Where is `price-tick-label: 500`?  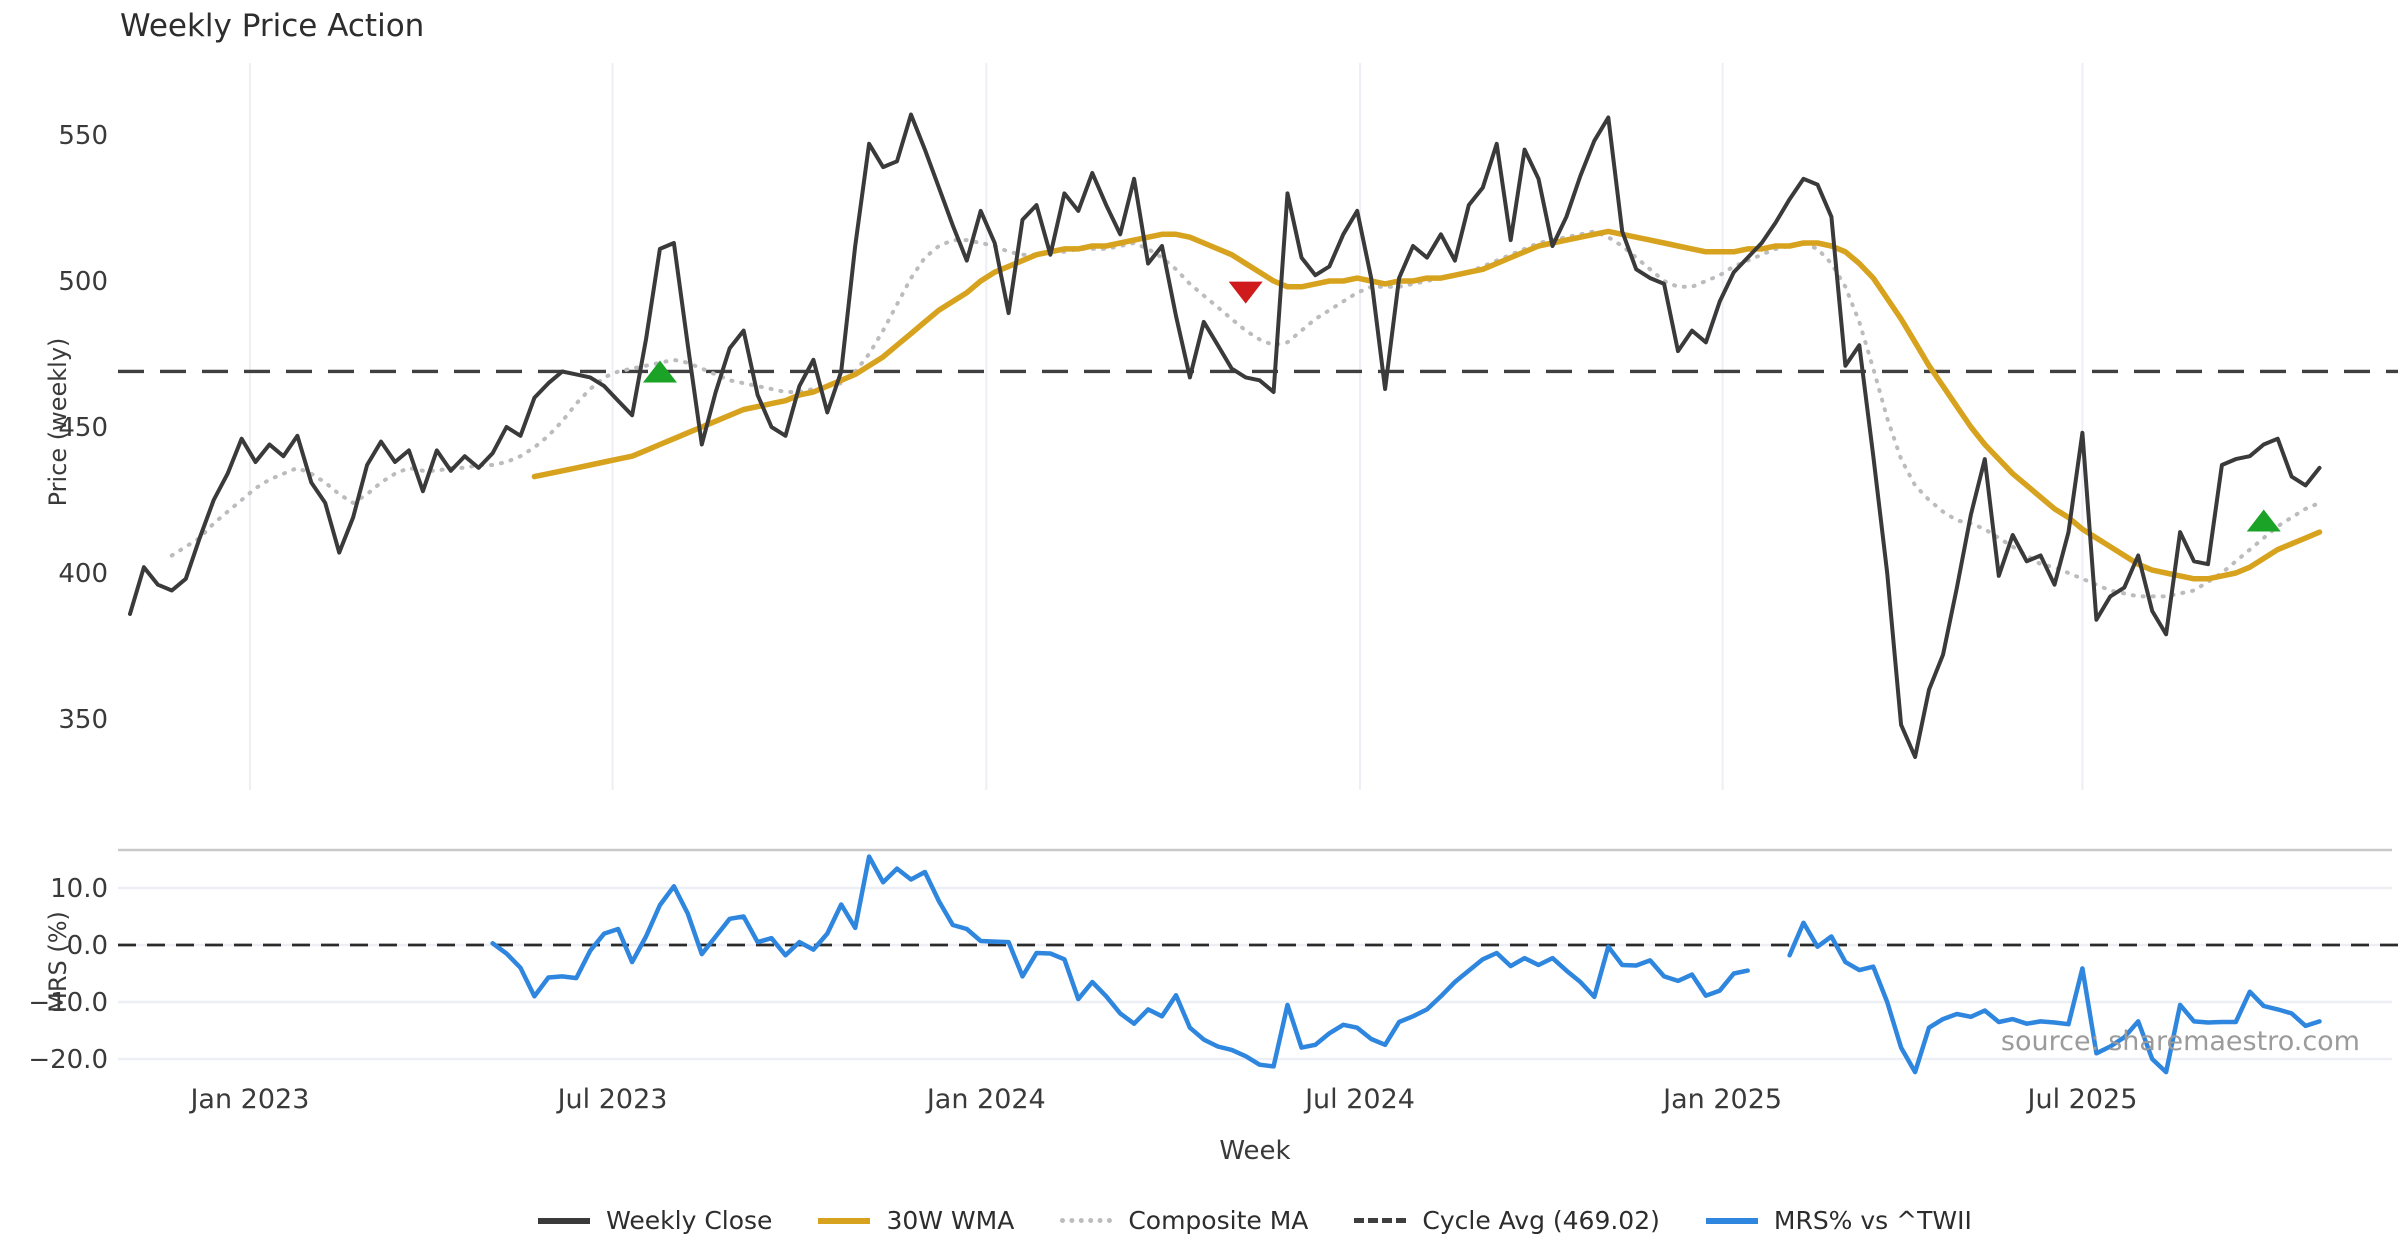
price-tick-label: 500 is located at coordinates (83, 282).